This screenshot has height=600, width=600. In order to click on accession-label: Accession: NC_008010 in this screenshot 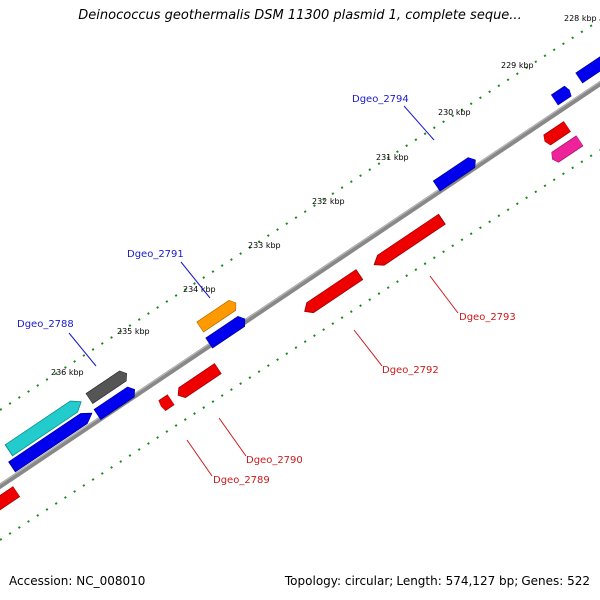, I will do `click(77, 581)`.